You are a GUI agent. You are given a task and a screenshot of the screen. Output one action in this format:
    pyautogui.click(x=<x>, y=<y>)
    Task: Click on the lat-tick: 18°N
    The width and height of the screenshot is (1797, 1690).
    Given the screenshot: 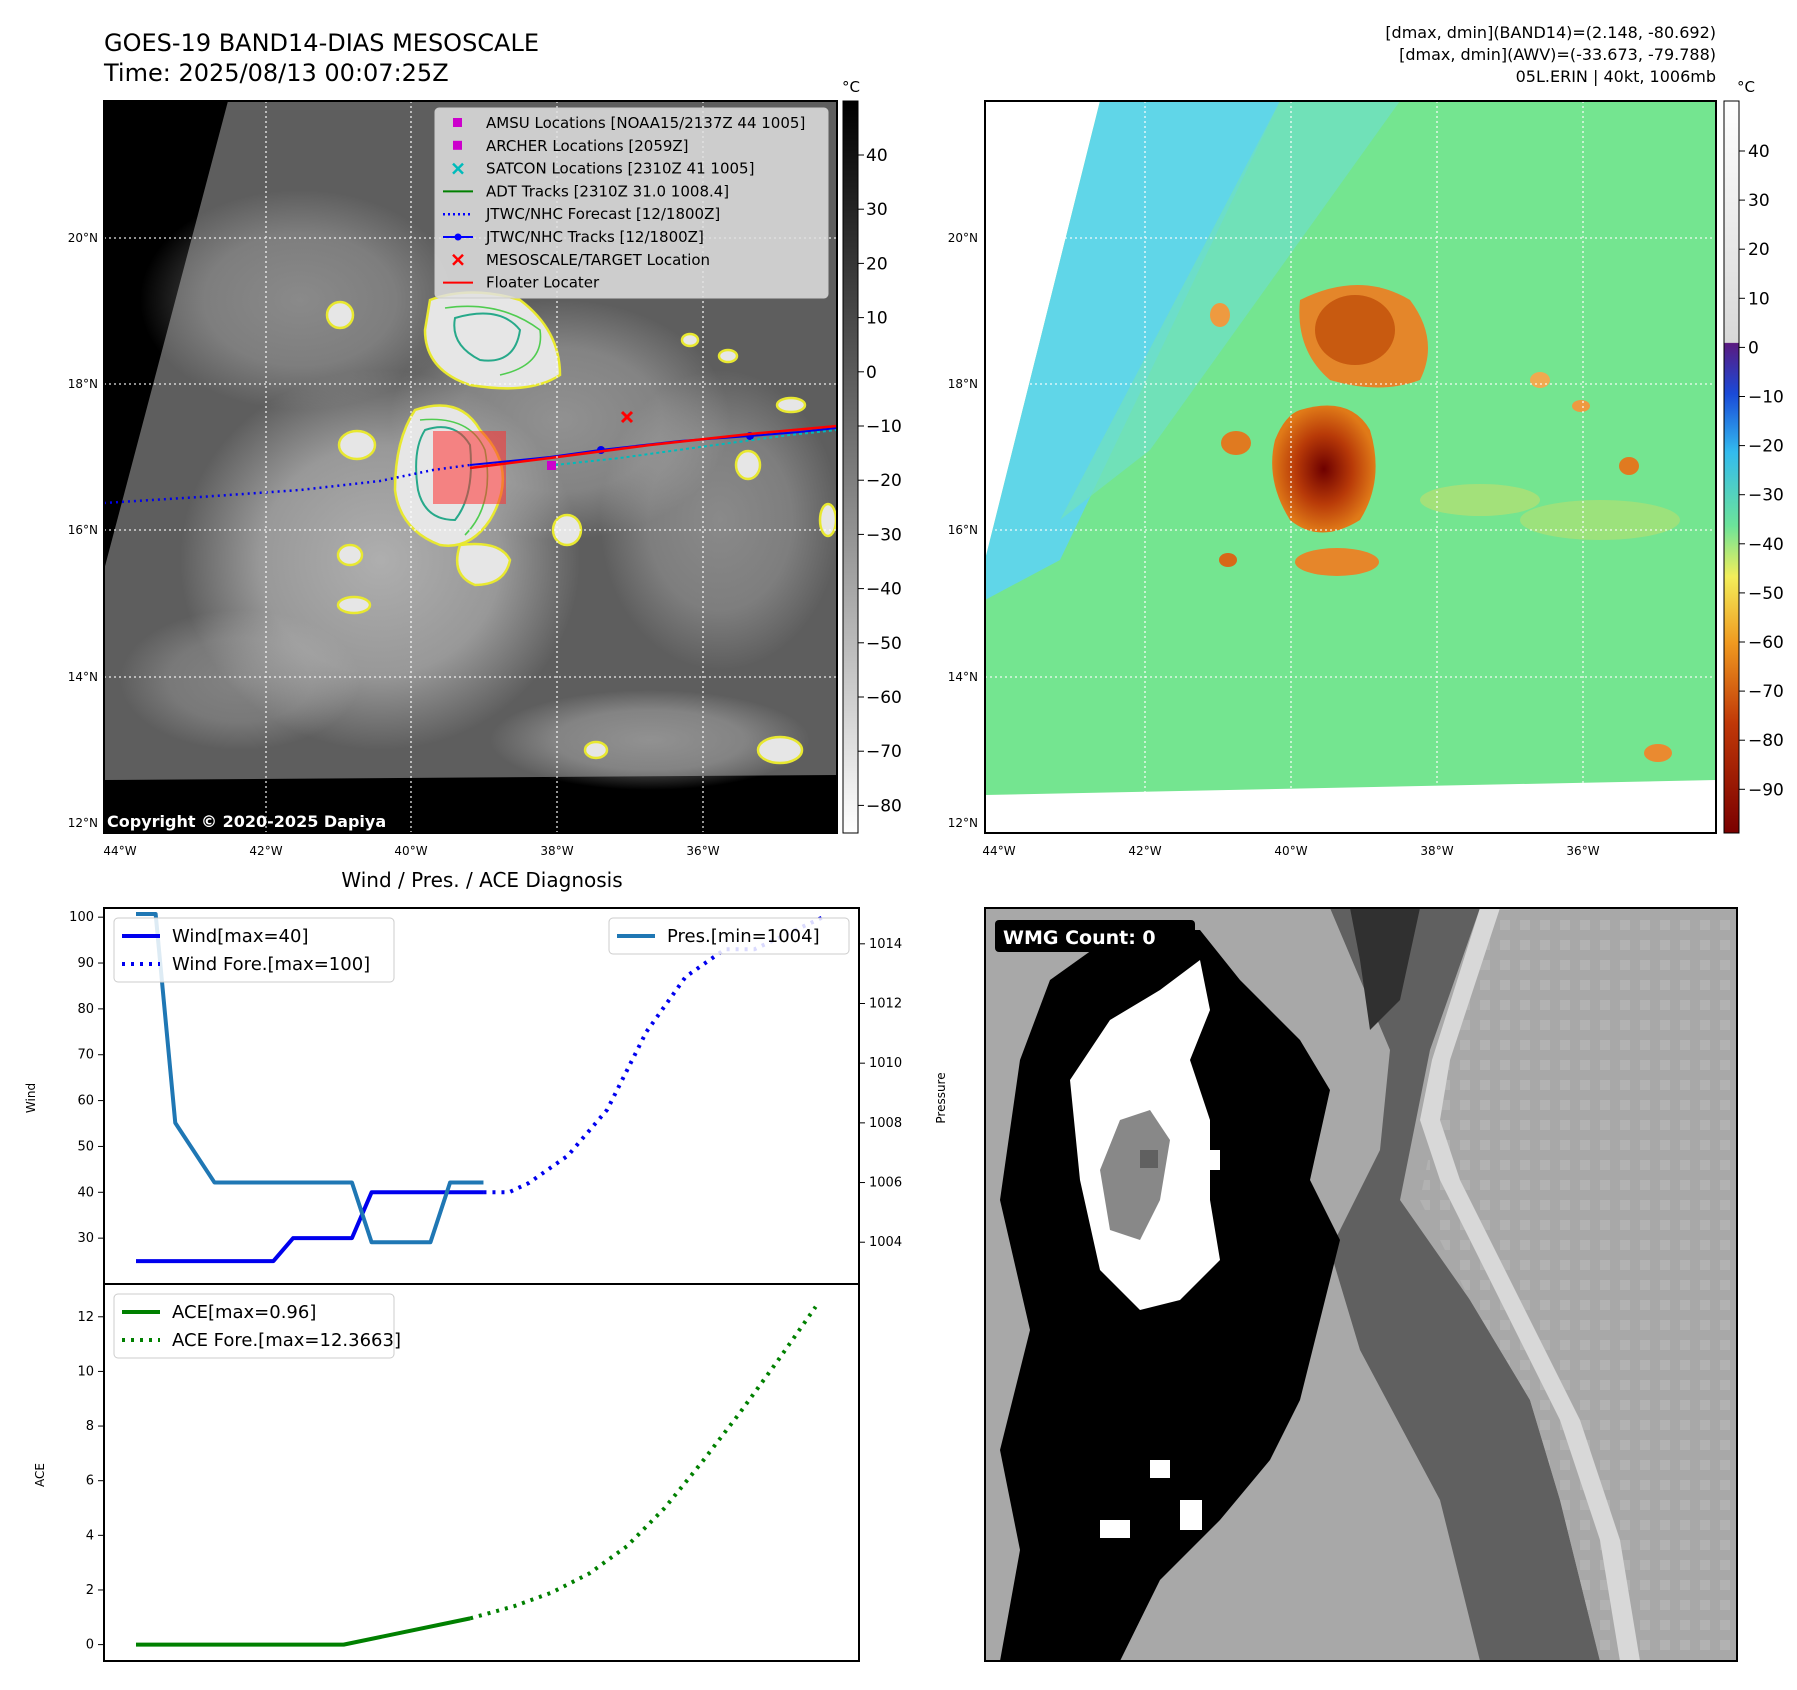 What is the action you would take?
    pyautogui.click(x=83, y=384)
    